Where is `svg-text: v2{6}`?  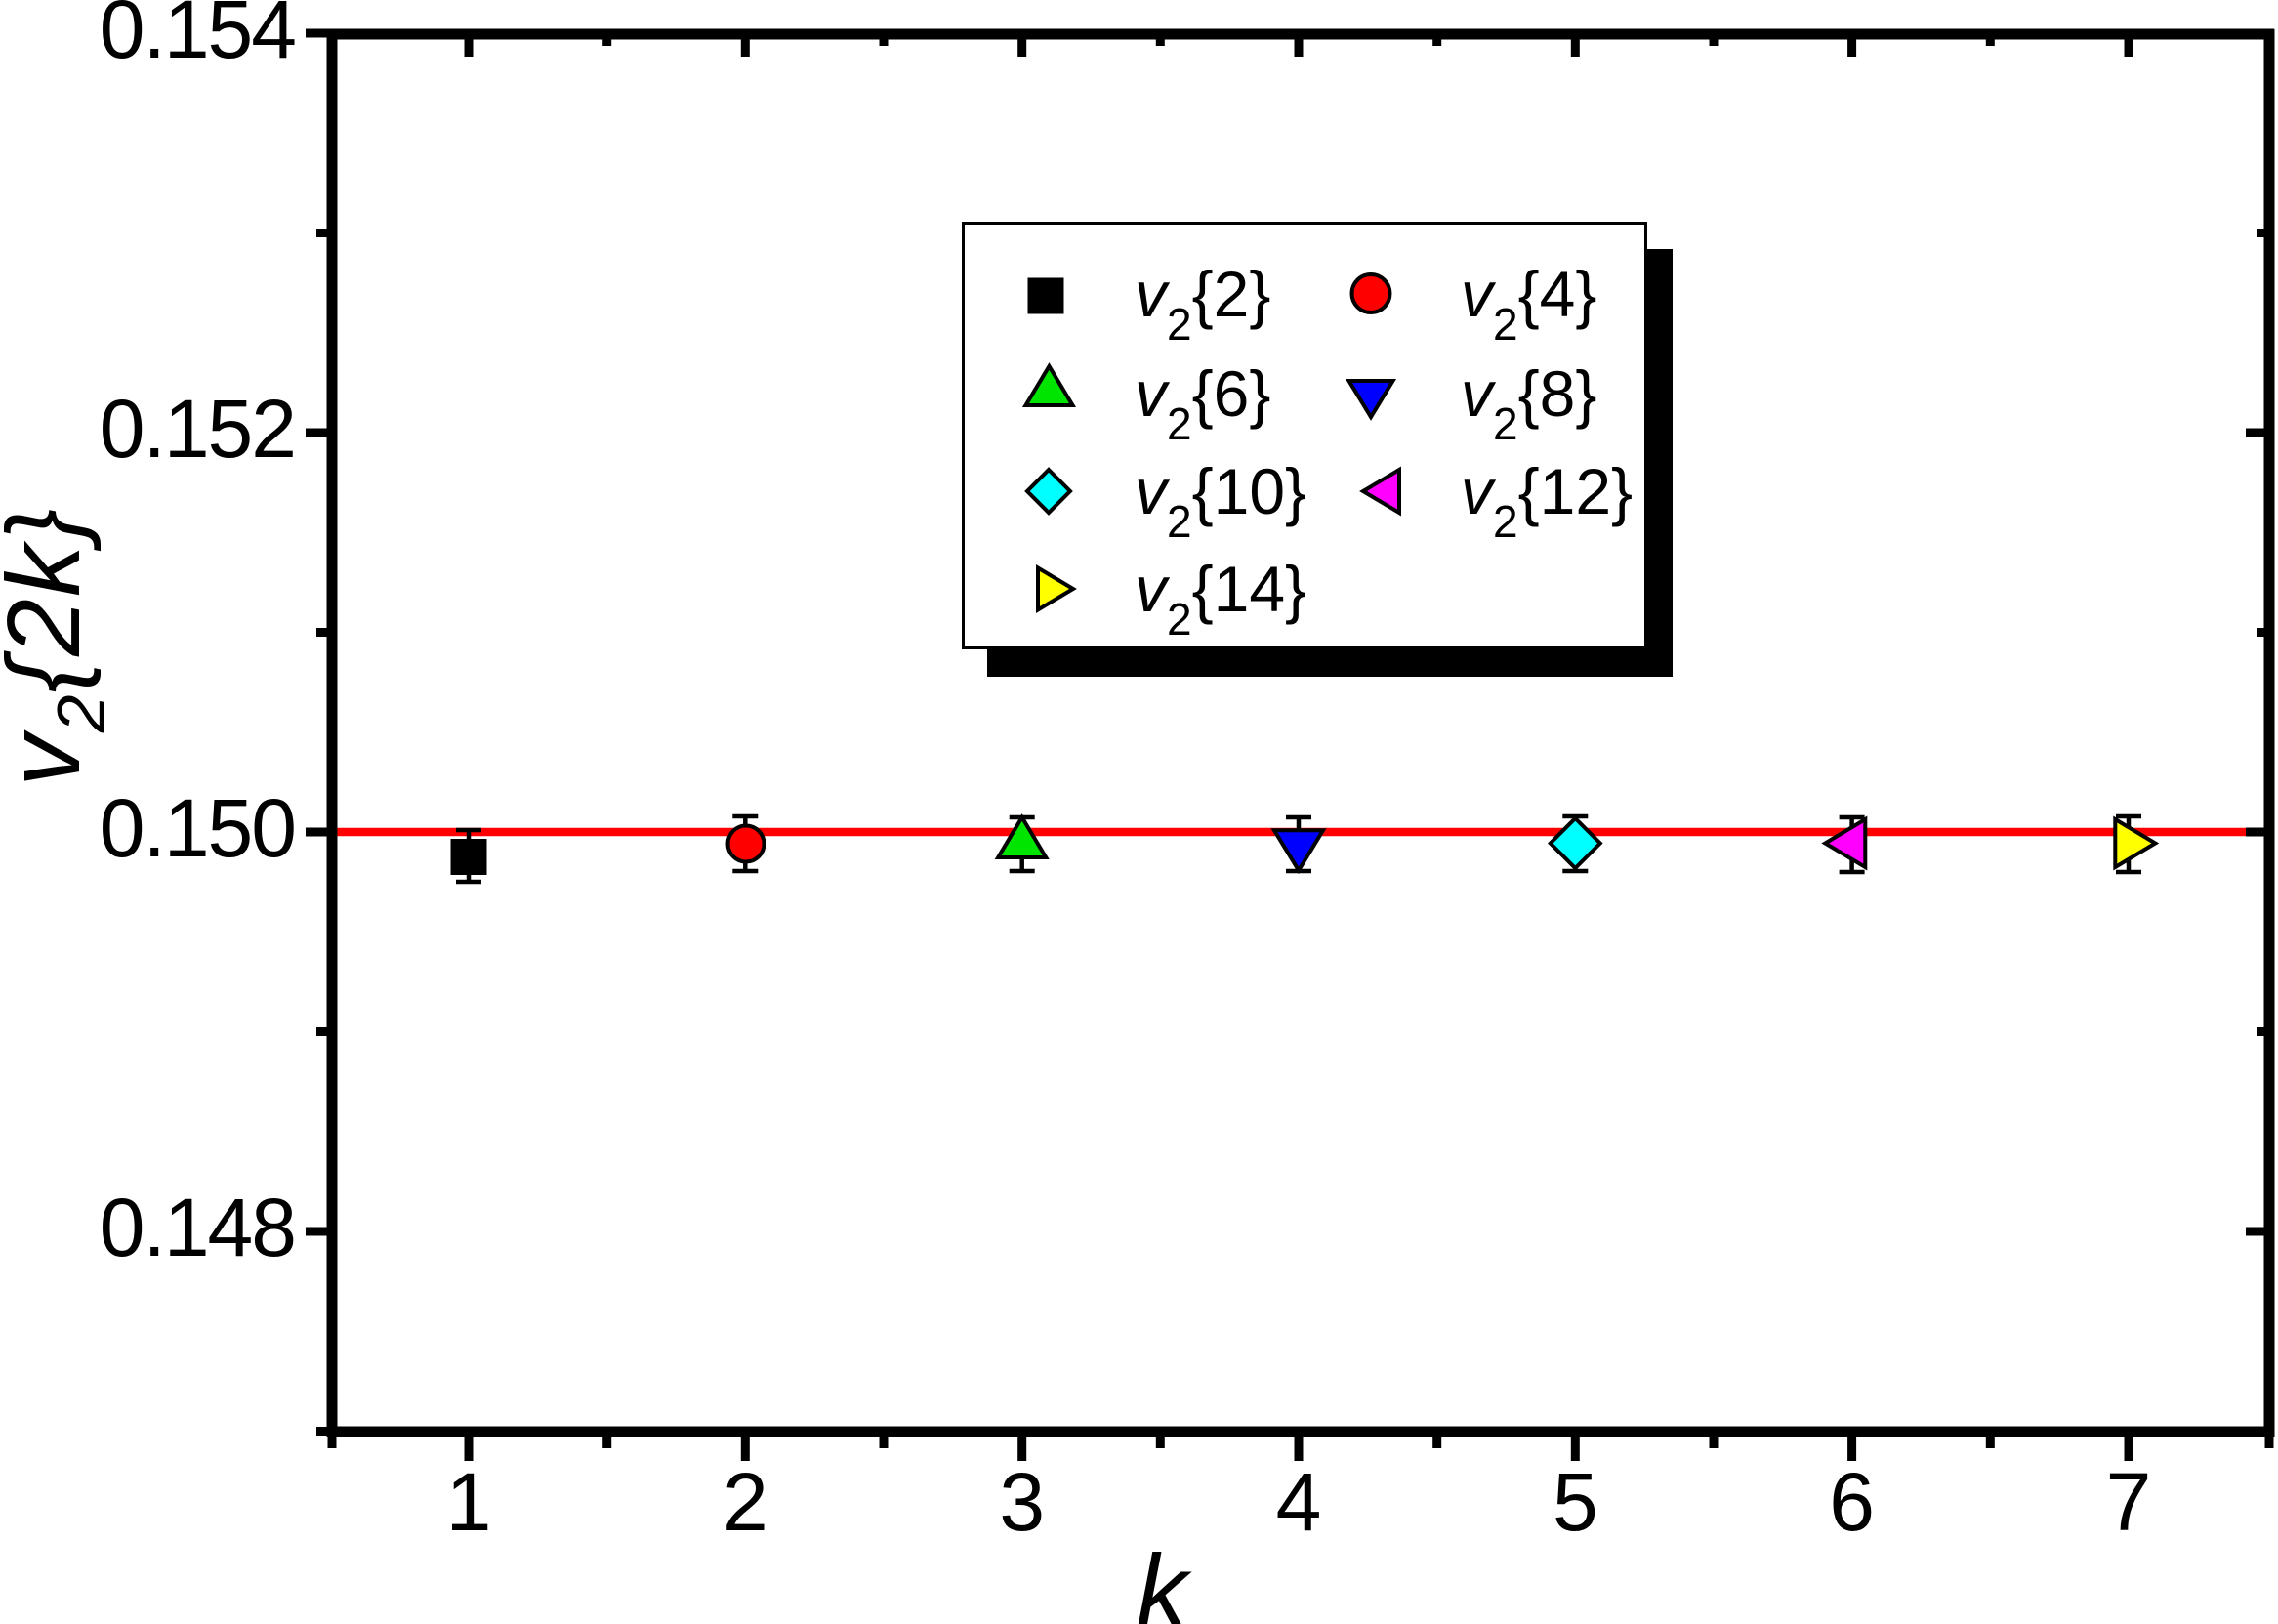 svg-text: v2{6} is located at coordinates (1202, 403).